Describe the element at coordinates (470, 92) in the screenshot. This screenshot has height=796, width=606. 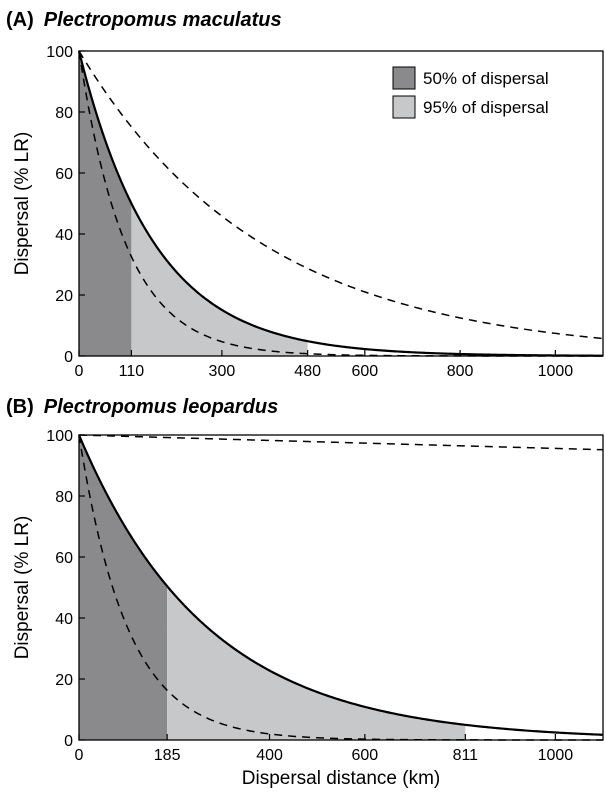
I see `panel-a-legend: 50% of dispersal 95% of dispersal` at that location.